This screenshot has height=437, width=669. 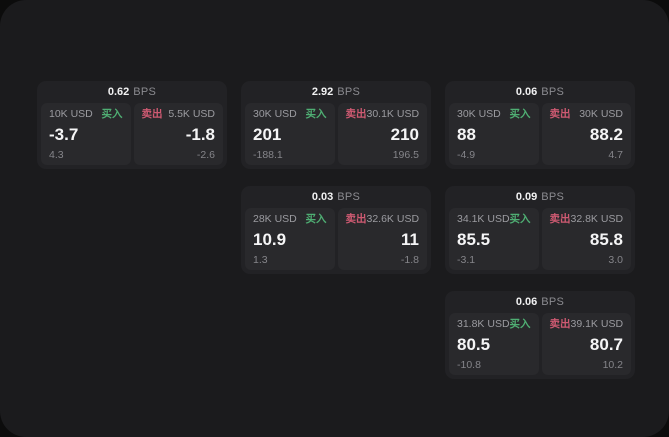 I want to click on buy-panel: 10K USD 买入 -3.7 4.3, so click(x=86, y=134).